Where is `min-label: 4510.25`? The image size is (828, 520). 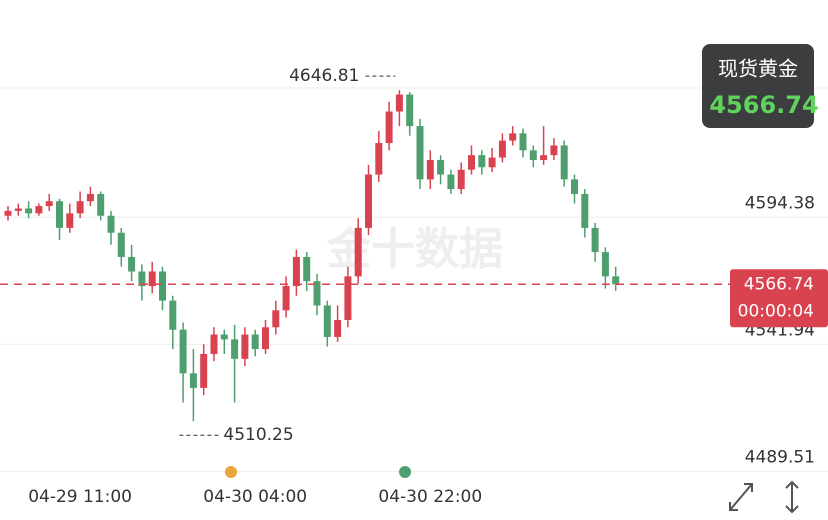
min-label: 4510.25 is located at coordinates (258, 435).